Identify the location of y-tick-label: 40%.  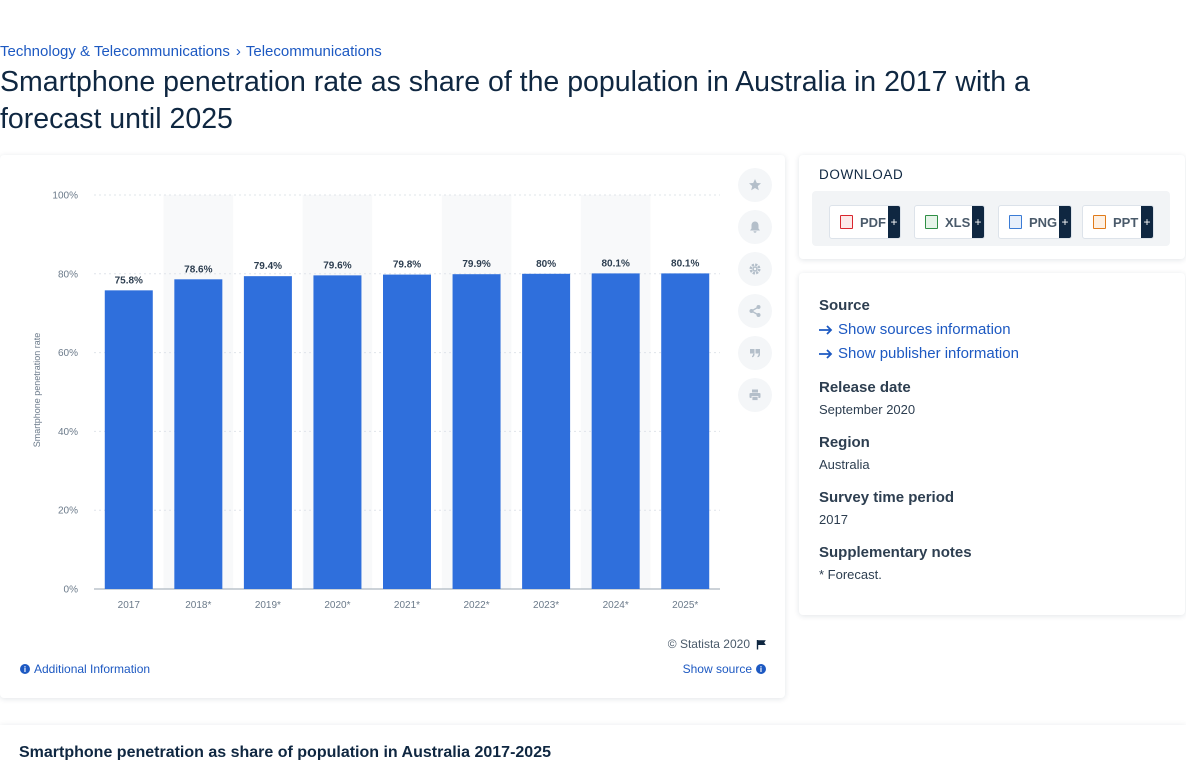
(68, 432).